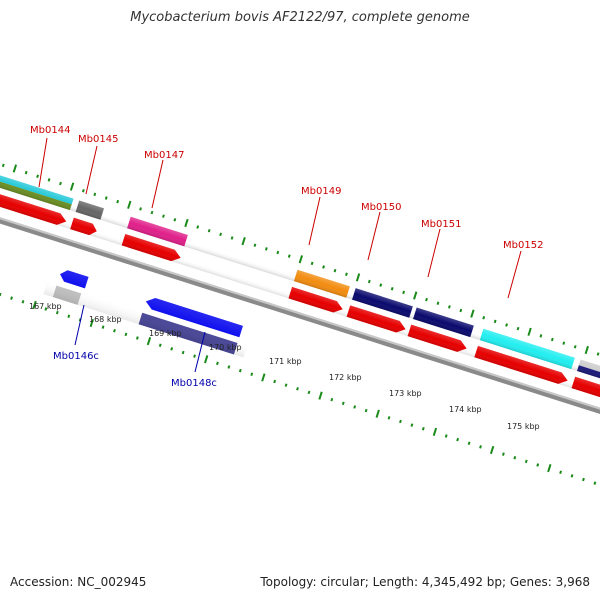 The height and width of the screenshot is (600, 600). Describe the element at coordinates (405, 393) in the screenshot. I see `kbp-label-173: 173 kbp` at that location.